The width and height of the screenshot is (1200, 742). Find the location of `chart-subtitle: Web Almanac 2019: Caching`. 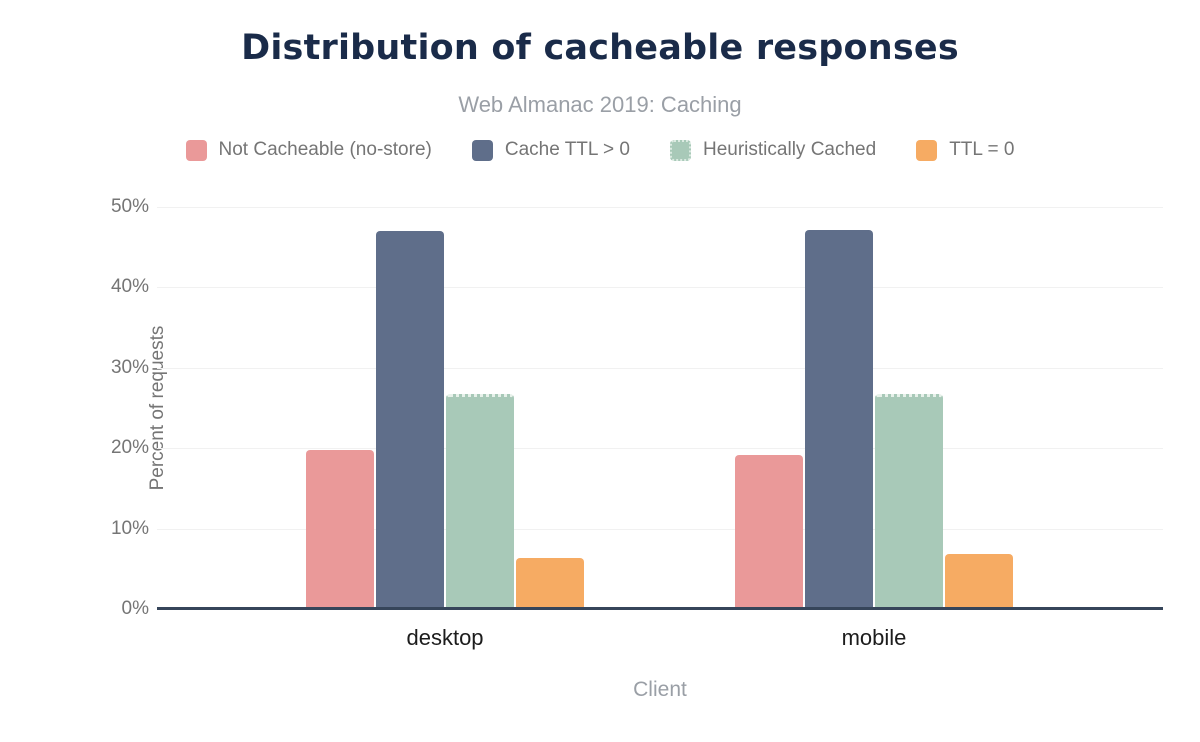

chart-subtitle: Web Almanac 2019: Caching is located at coordinates (600, 104).